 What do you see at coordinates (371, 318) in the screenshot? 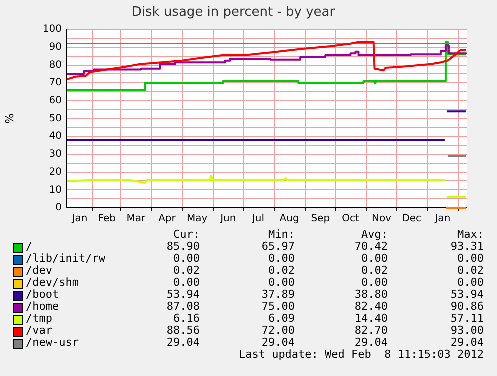
I see `text: 14.40` at bounding box center [371, 318].